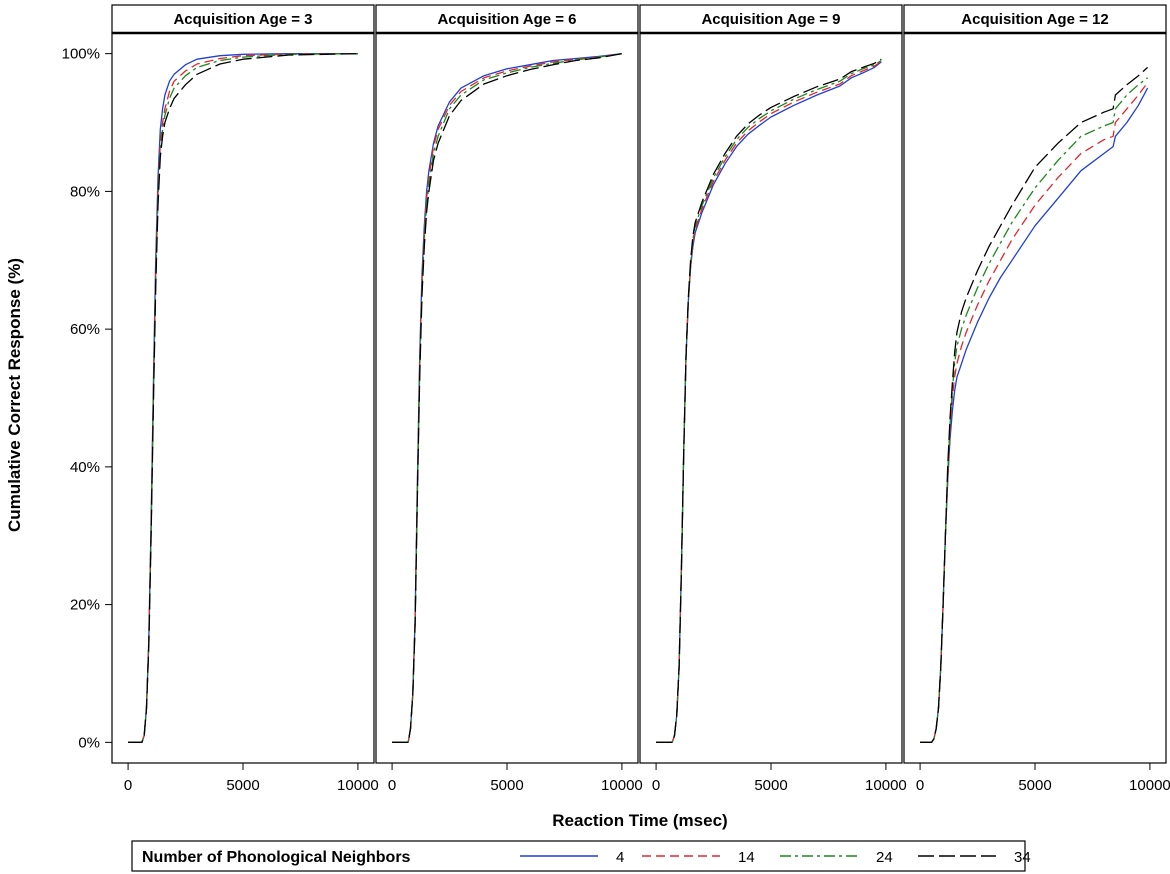  I want to click on y-tick-label: 0%, so click(89, 742).